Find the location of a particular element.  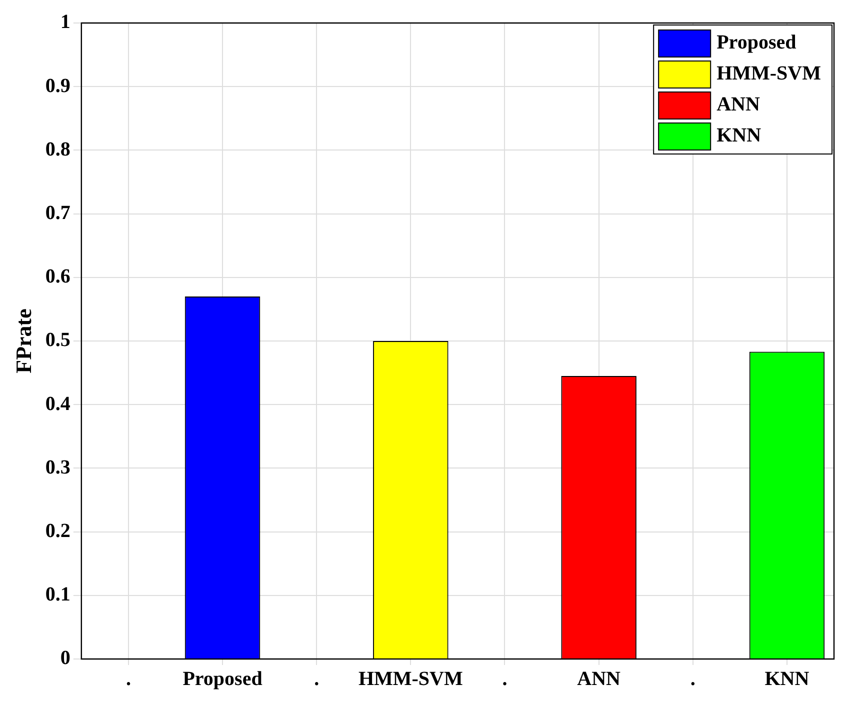

legend-label: ANN is located at coordinates (738, 105).